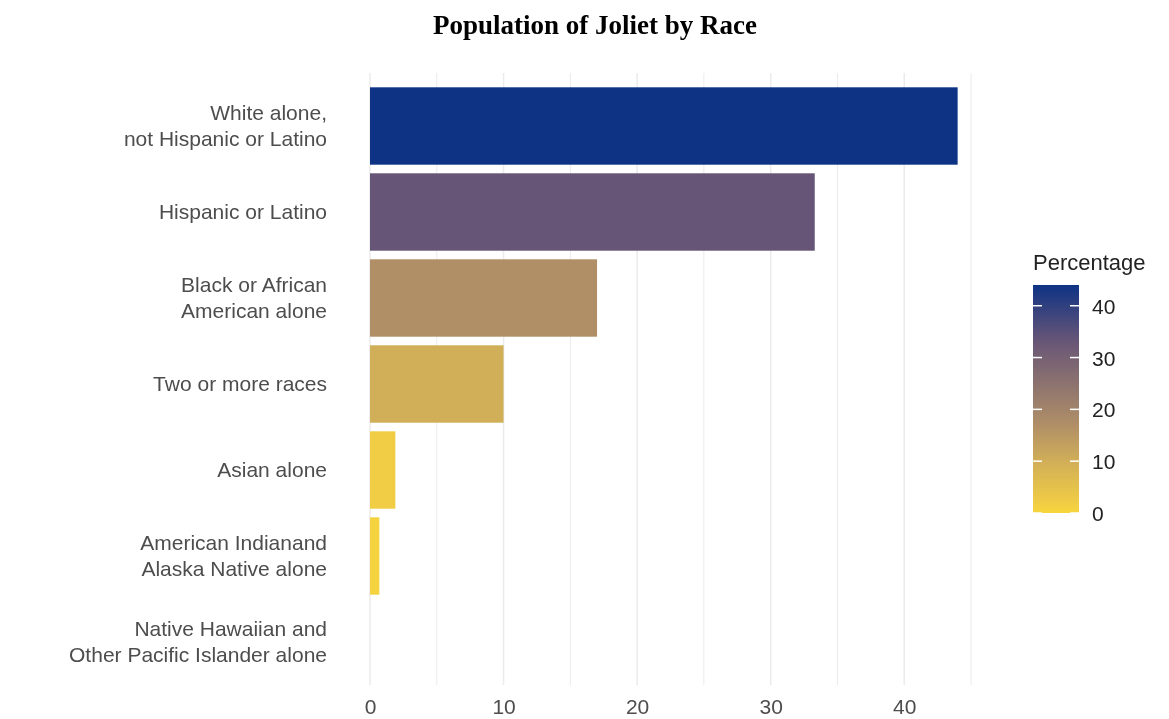  What do you see at coordinates (1089, 262) in the screenshot?
I see `color-bar-title: Percentage` at bounding box center [1089, 262].